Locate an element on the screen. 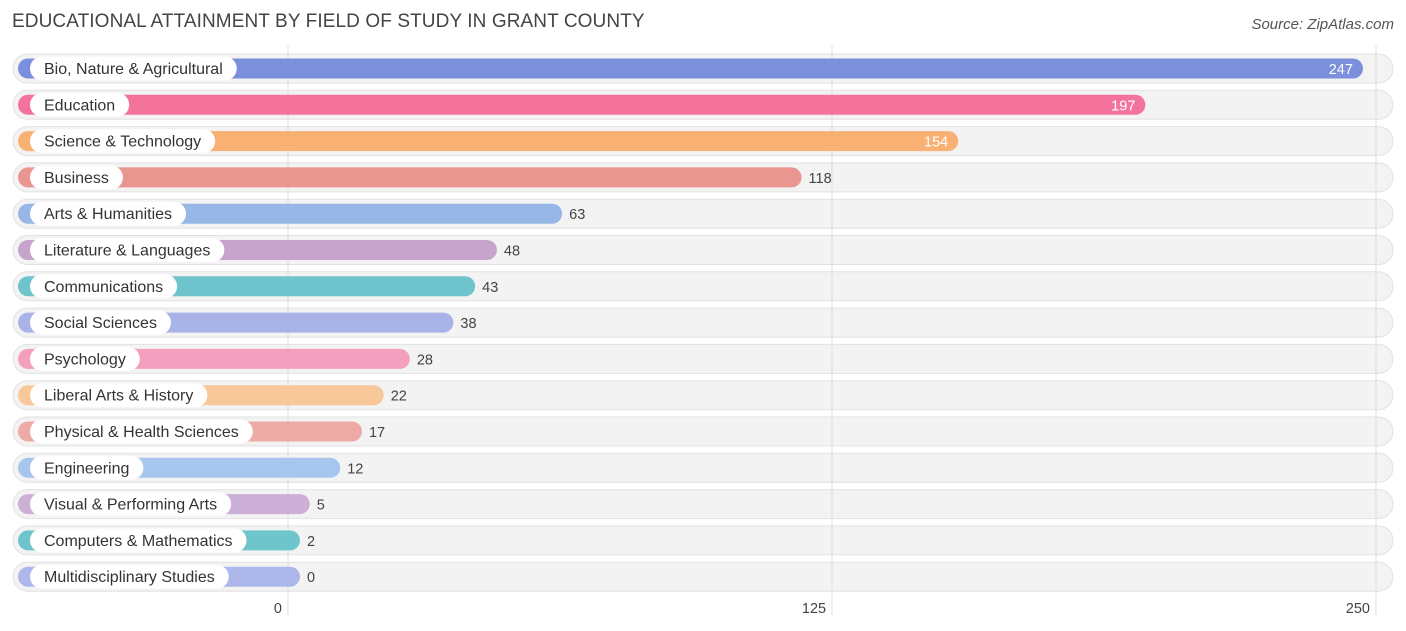  category-label: Visual & Performing Arts is located at coordinates (130, 505).